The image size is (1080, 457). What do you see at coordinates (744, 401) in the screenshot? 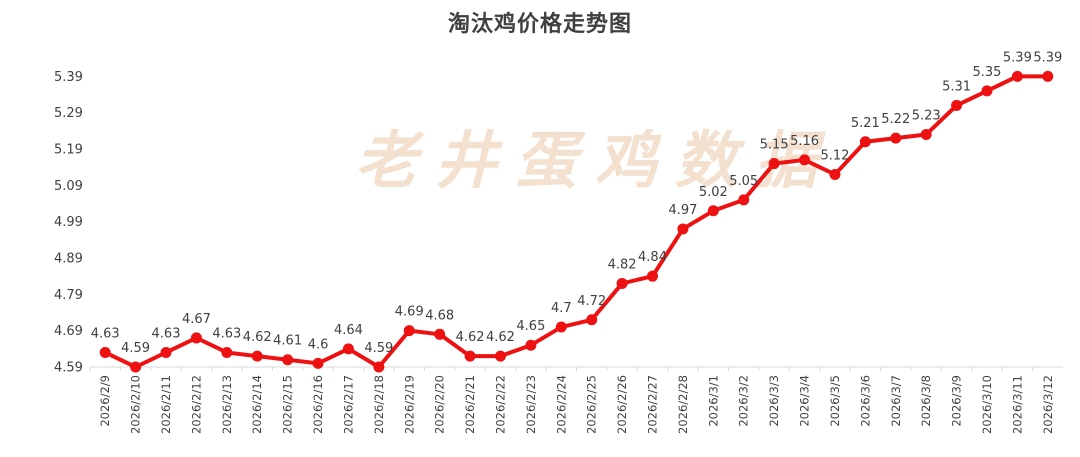
I see `x-tick-label: 2026/3/2` at bounding box center [744, 401].